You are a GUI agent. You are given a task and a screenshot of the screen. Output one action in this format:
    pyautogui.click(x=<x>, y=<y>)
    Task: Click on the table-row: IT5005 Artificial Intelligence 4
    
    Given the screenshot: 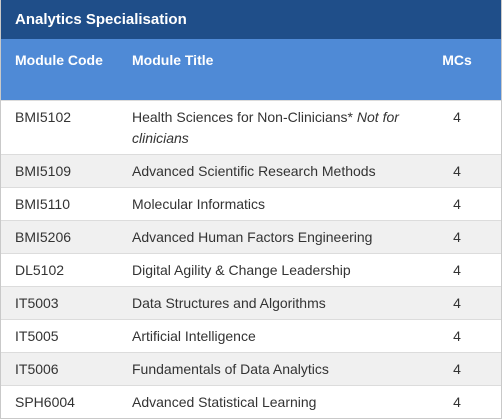 What is the action you would take?
    pyautogui.click(x=251, y=335)
    